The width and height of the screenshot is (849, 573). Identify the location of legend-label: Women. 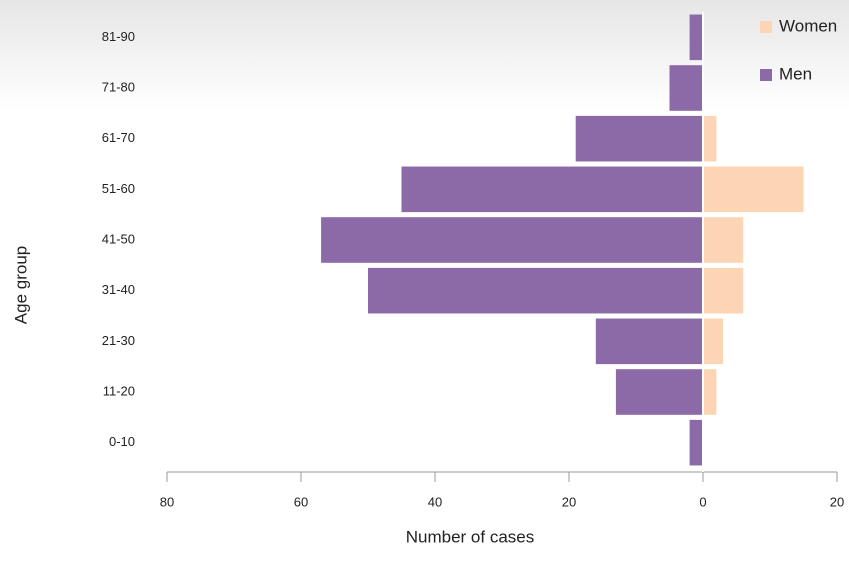
(808, 25).